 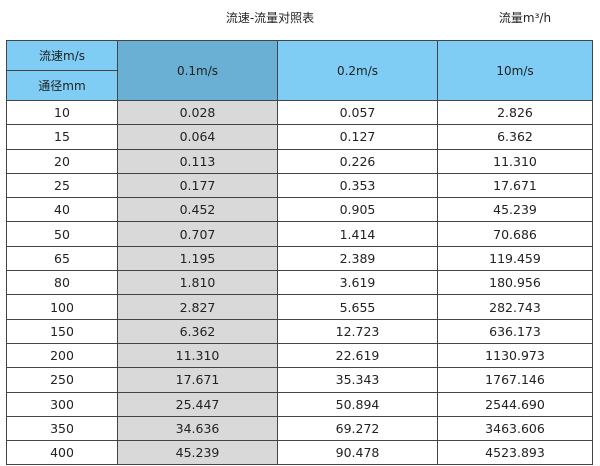 What do you see at coordinates (197, 234) in the screenshot?
I see `flow-cell: 0.707` at bounding box center [197, 234].